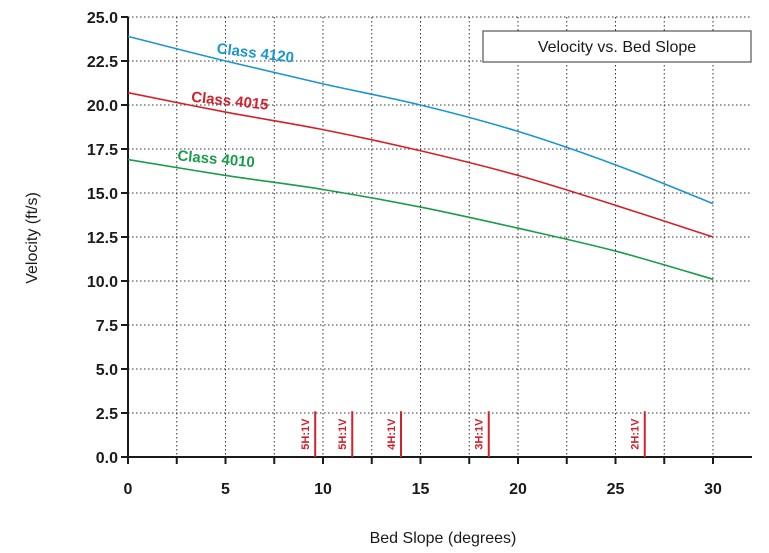 This screenshot has height=553, width=769. What do you see at coordinates (636, 434) in the screenshot?
I see `slope-reference-label: 2H:1V` at bounding box center [636, 434].